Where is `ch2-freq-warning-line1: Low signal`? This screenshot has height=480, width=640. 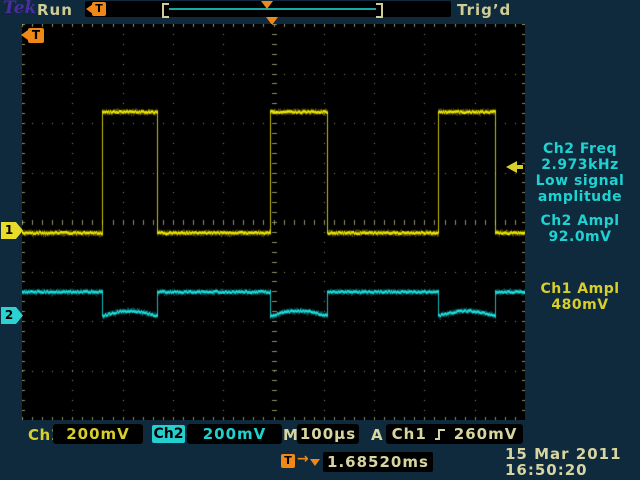
ch2-freq-warning-line1: Low signal is located at coordinates (580, 181).